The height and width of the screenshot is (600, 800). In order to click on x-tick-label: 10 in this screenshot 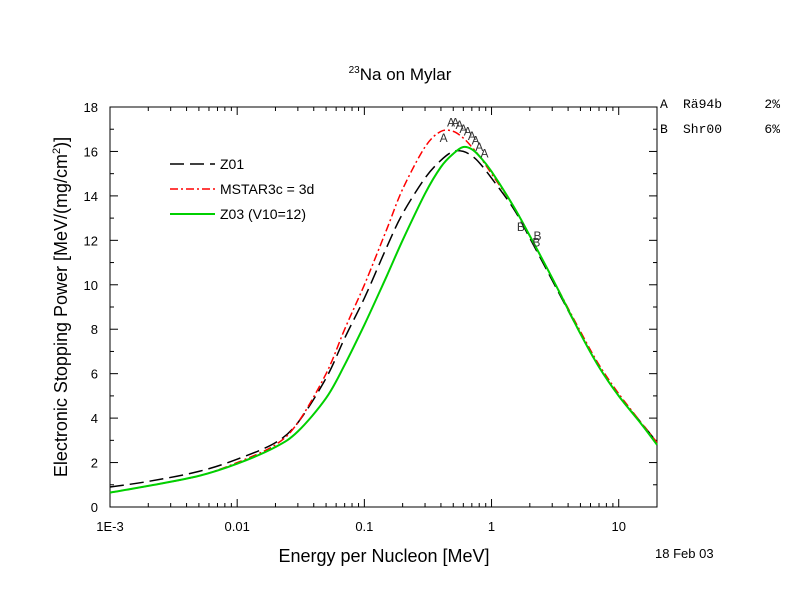, I will do `click(618, 526)`.